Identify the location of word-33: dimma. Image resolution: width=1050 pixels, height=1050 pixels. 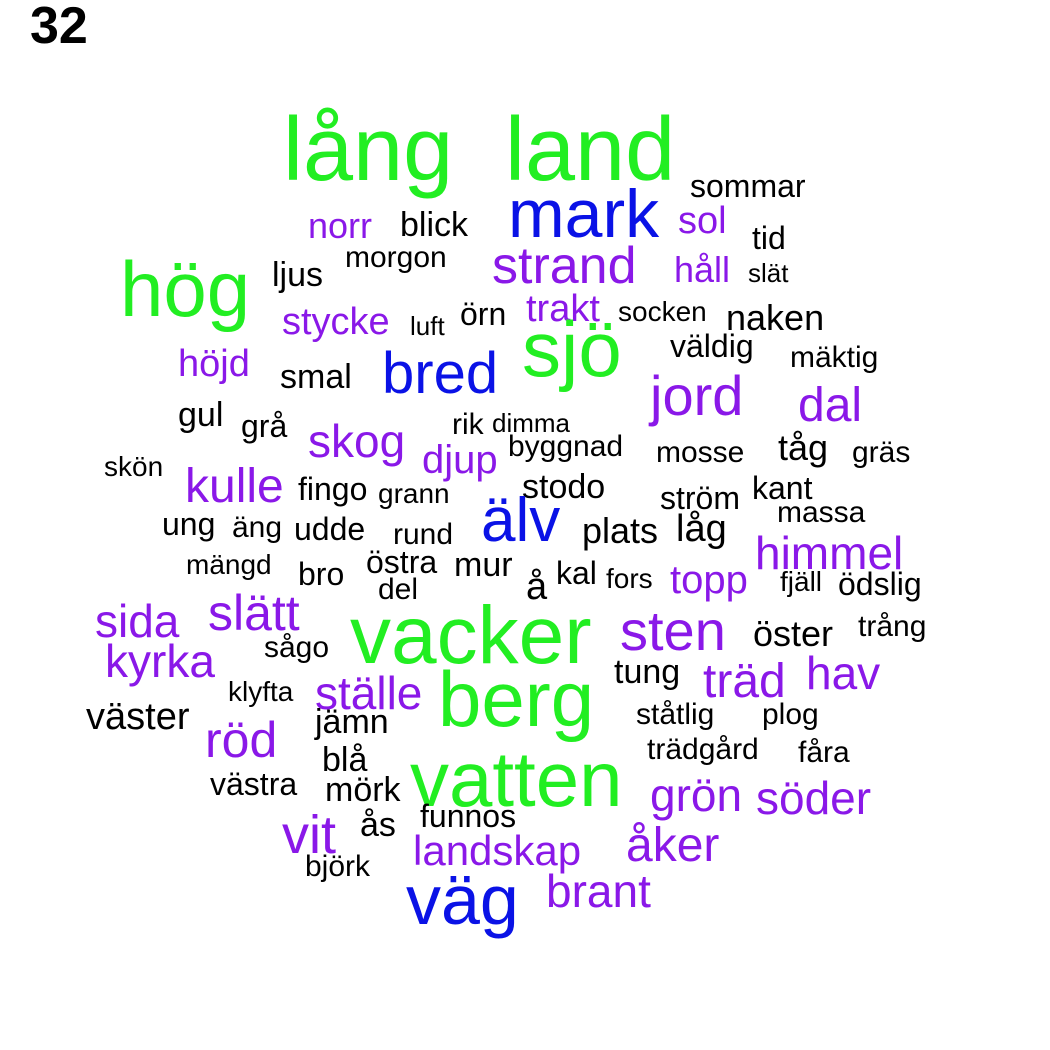
(531, 423).